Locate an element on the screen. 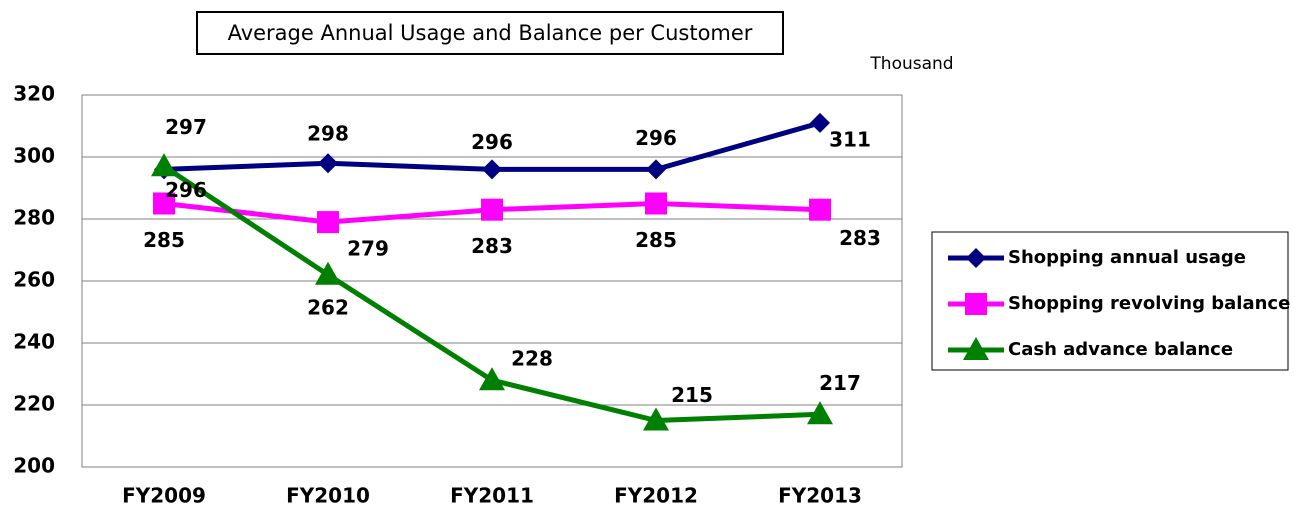  unit-label: Thousand is located at coordinates (911, 64).